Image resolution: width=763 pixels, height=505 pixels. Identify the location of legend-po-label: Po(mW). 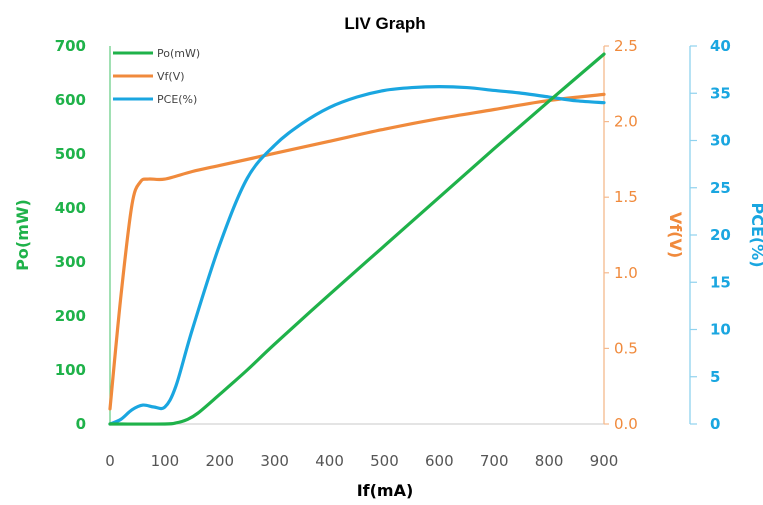
(178, 53).